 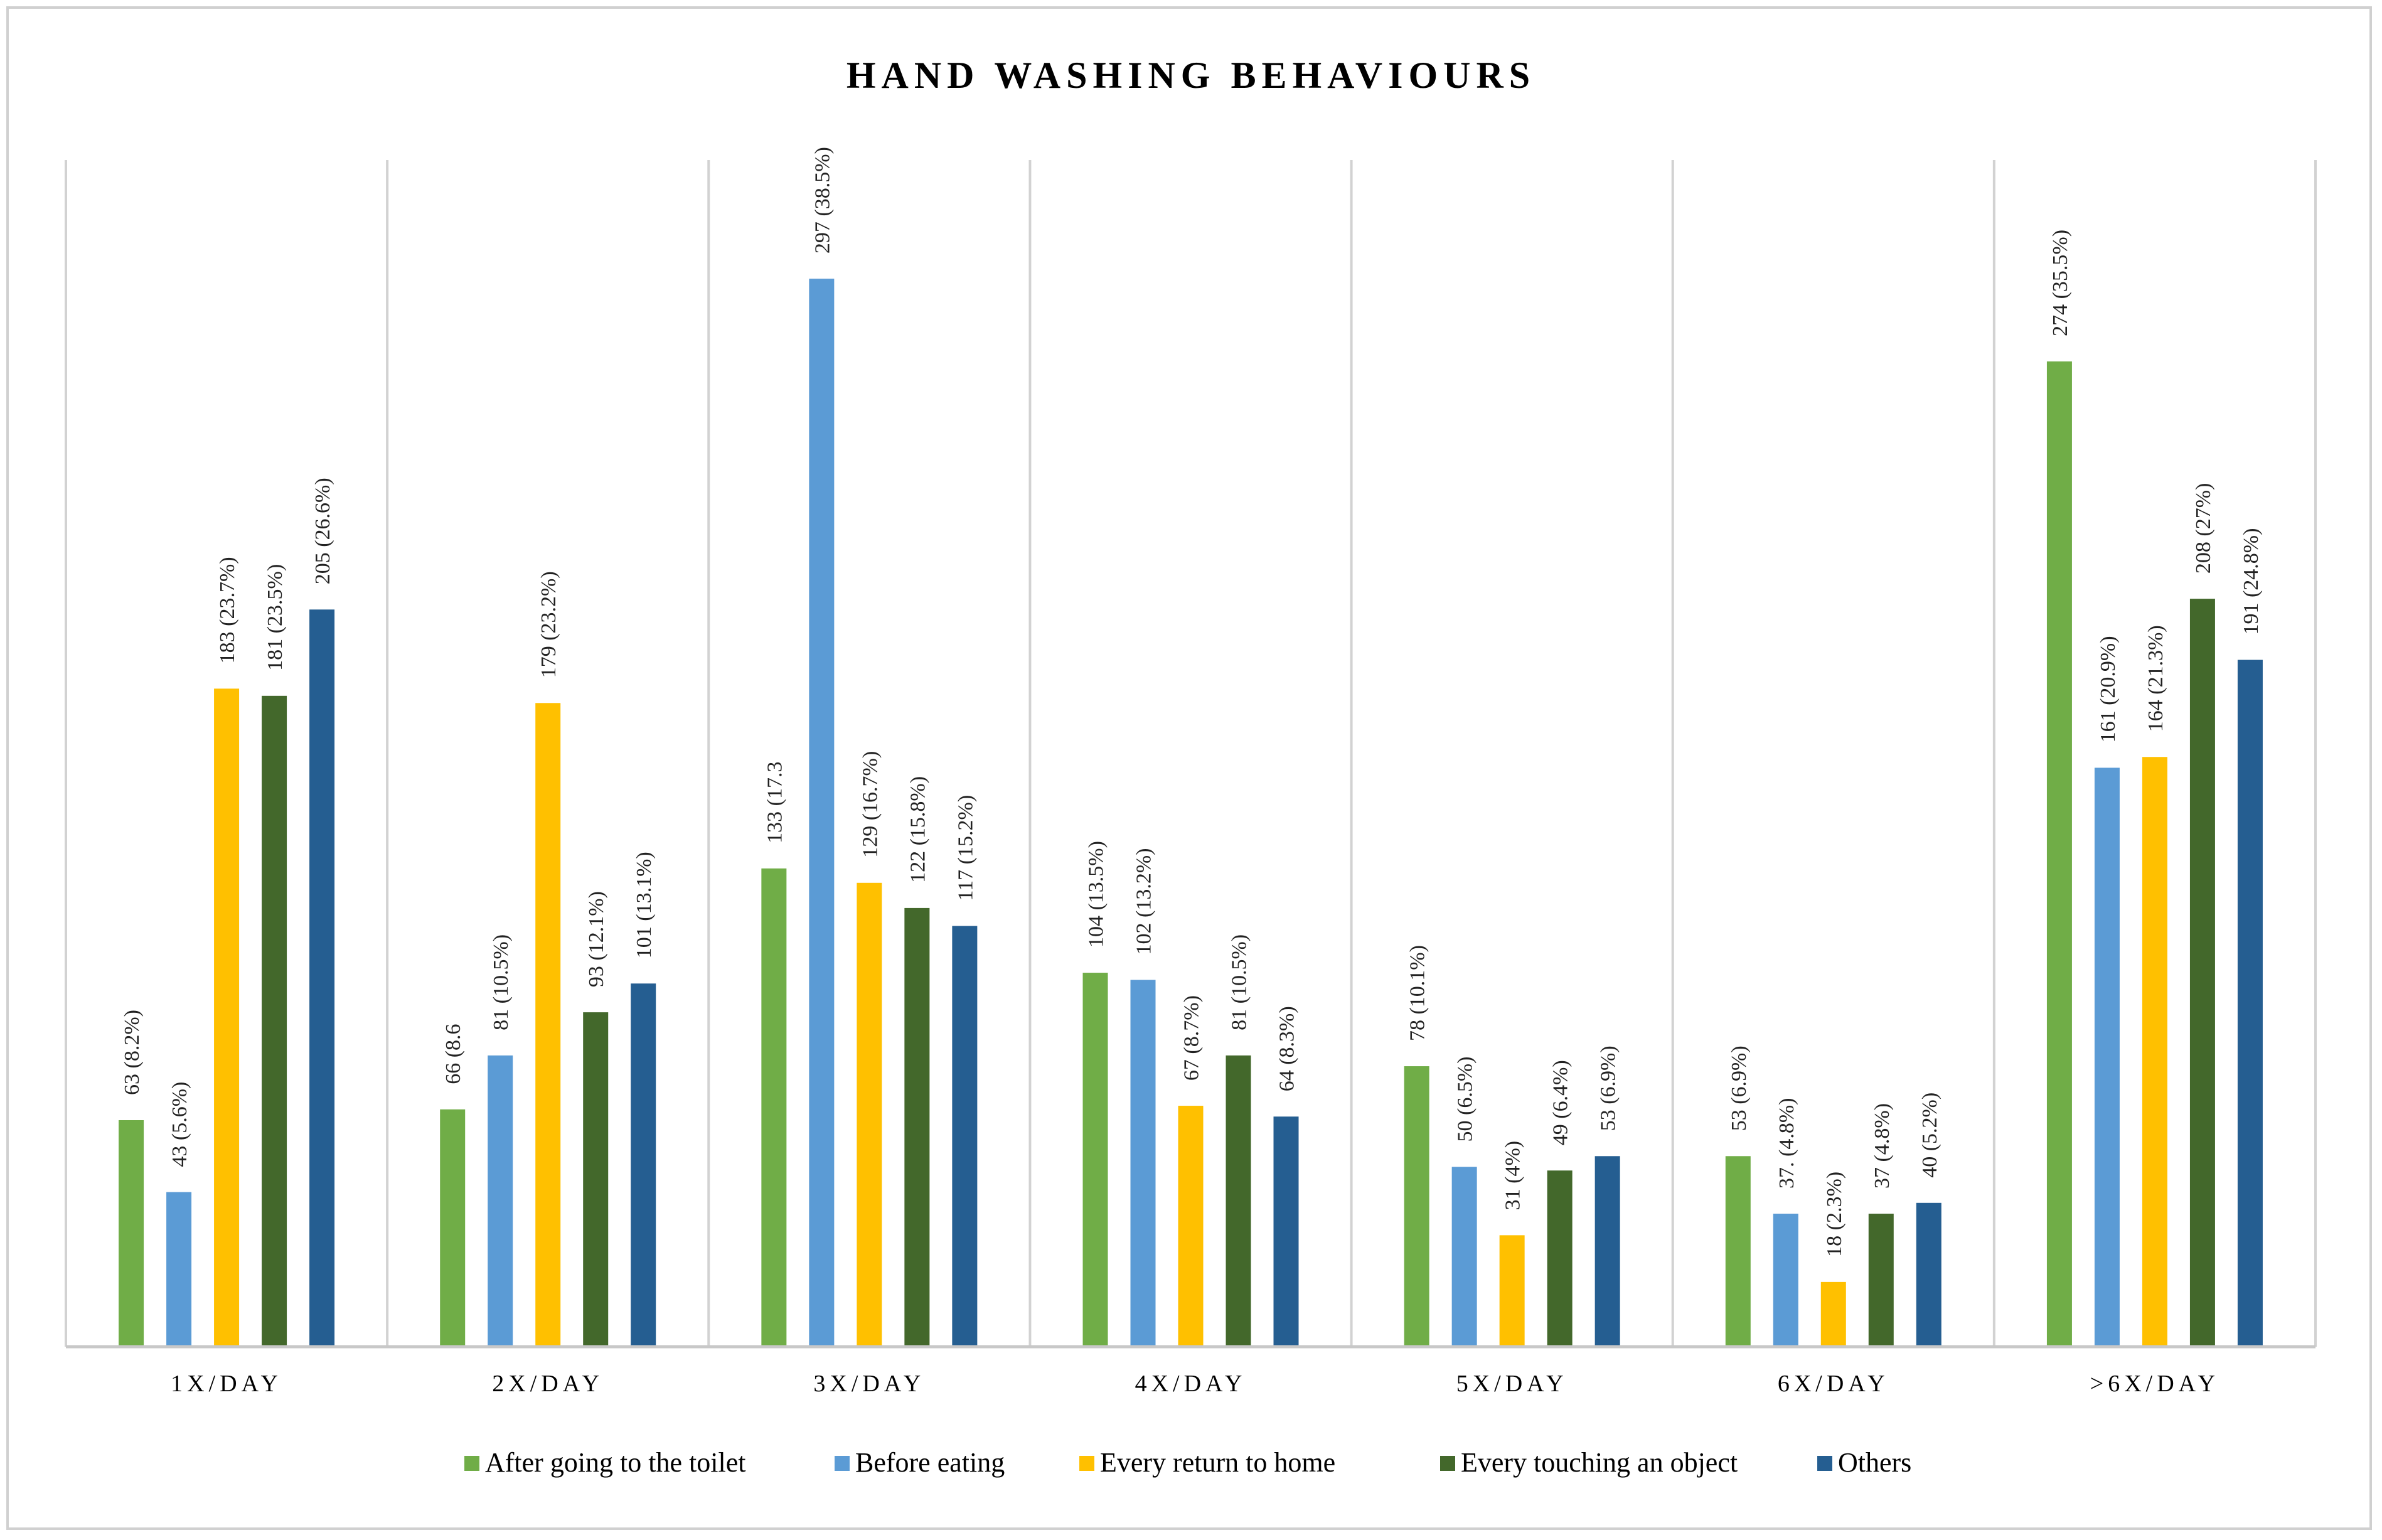 What do you see at coordinates (179, 1124) in the screenshot?
I see `data-label: 43 (5.6%)` at bounding box center [179, 1124].